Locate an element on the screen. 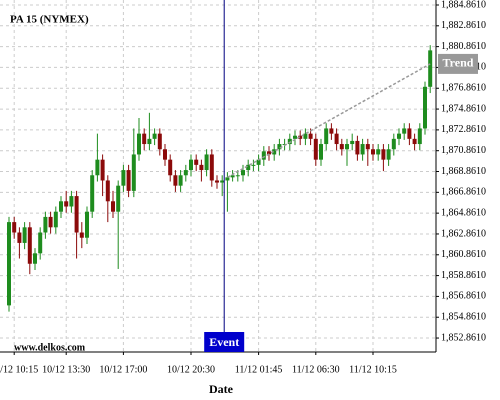 The image size is (500, 400). source: www.delkos.com is located at coordinates (50, 347).